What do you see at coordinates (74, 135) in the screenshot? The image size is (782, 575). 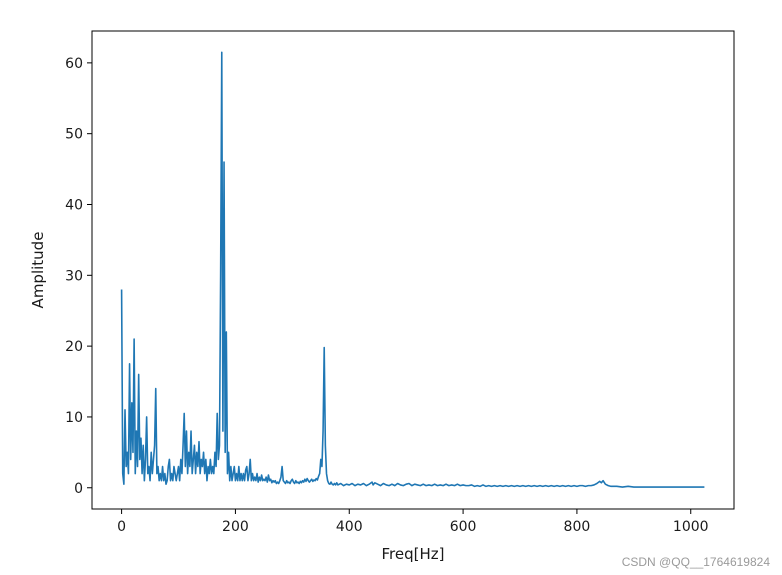 I see `y-tick-label: 50` at bounding box center [74, 135].